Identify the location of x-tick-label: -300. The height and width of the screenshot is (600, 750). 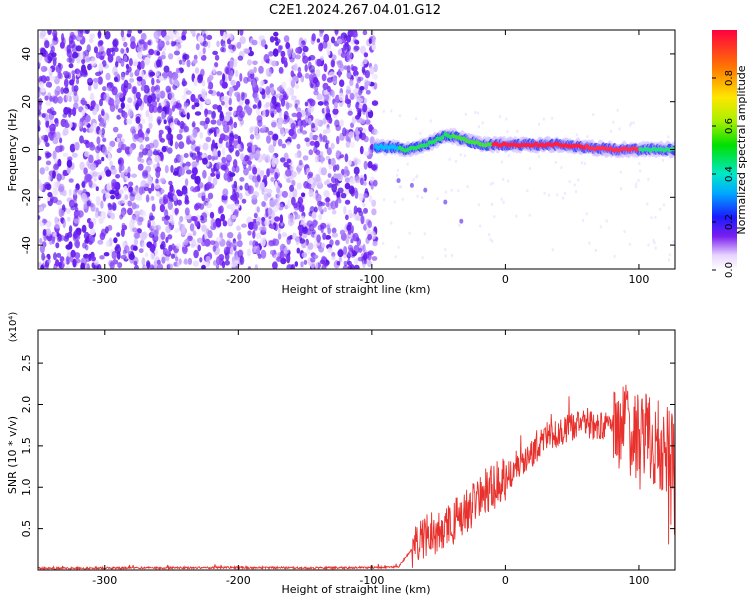
(104, 279).